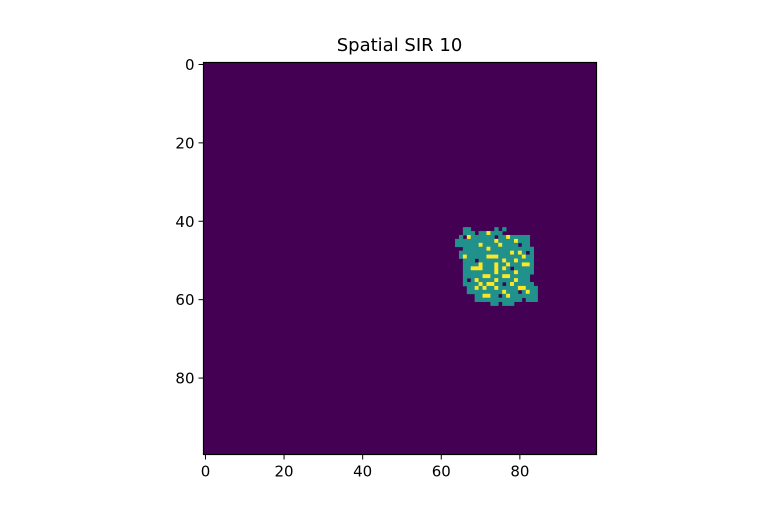  Describe the element at coordinates (184, 300) in the screenshot. I see `y-tick-label: 60` at that location.